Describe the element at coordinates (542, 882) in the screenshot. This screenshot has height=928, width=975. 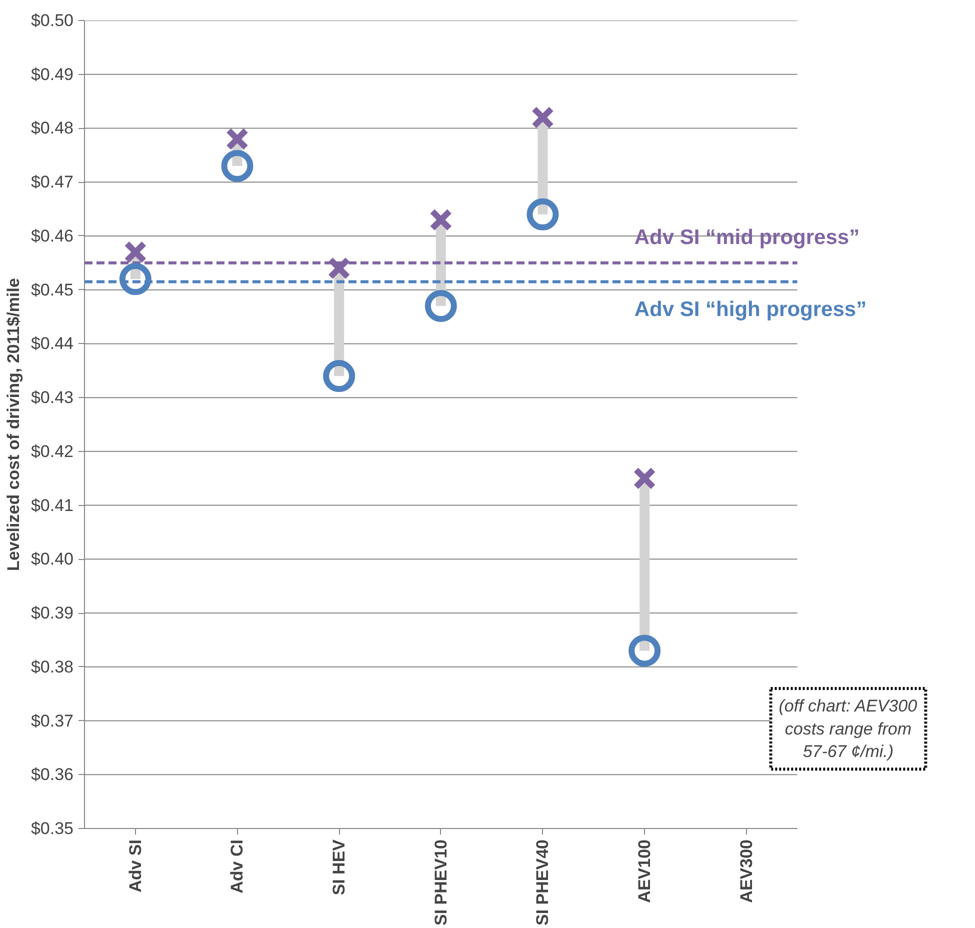
I see `x-tick-label: SI PHEV40` at that location.